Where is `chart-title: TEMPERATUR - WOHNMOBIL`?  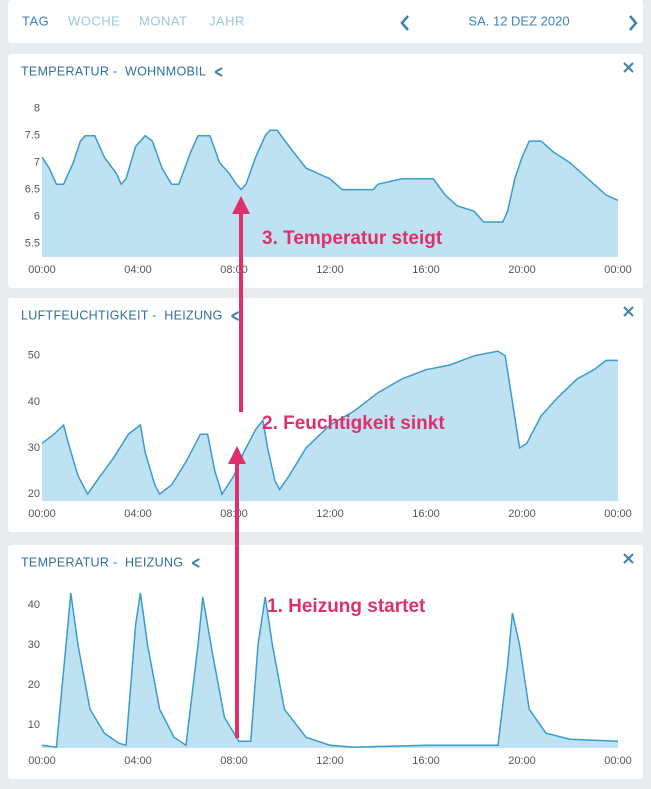 chart-title: TEMPERATUR - WOHNMOBIL is located at coordinates (113, 71).